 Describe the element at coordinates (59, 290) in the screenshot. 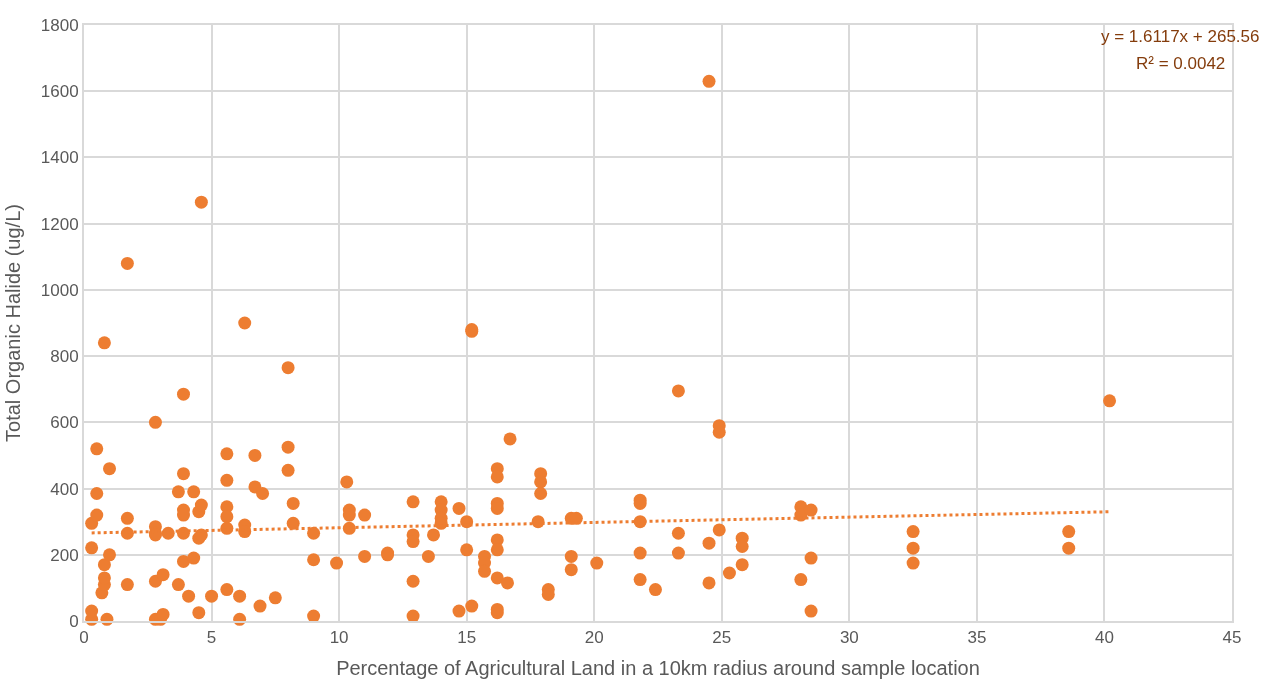

I see `y-tick-label: 1000` at that location.